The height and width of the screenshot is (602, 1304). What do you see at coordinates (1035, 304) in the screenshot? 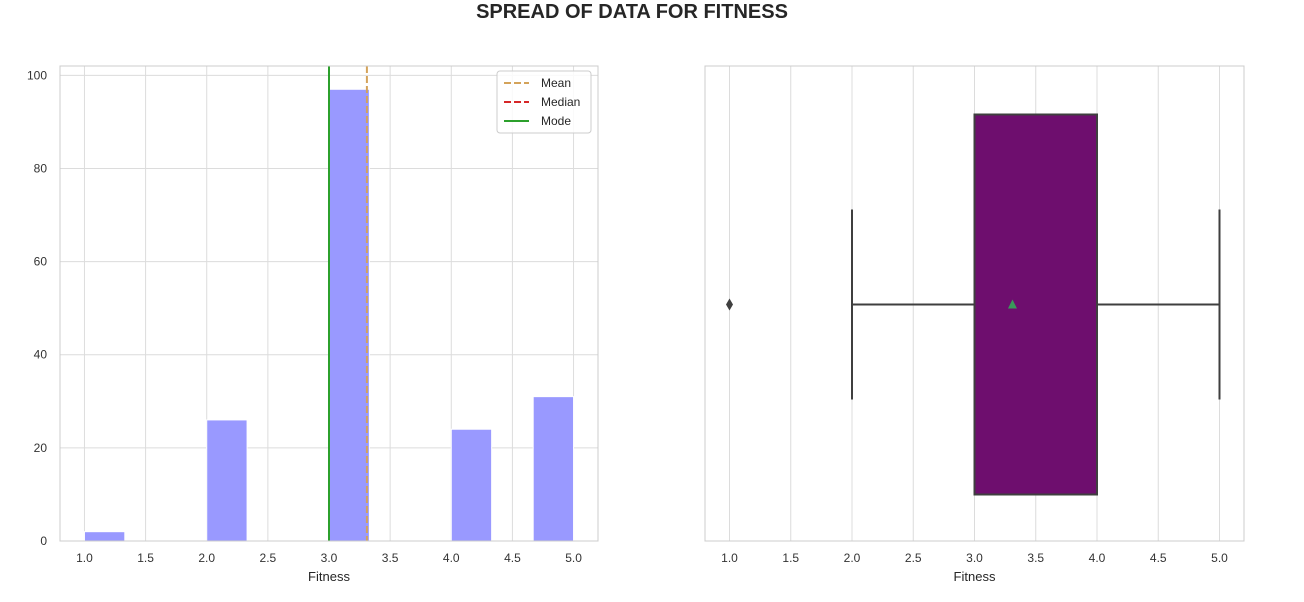
I see `iqr-box` at bounding box center [1035, 304].